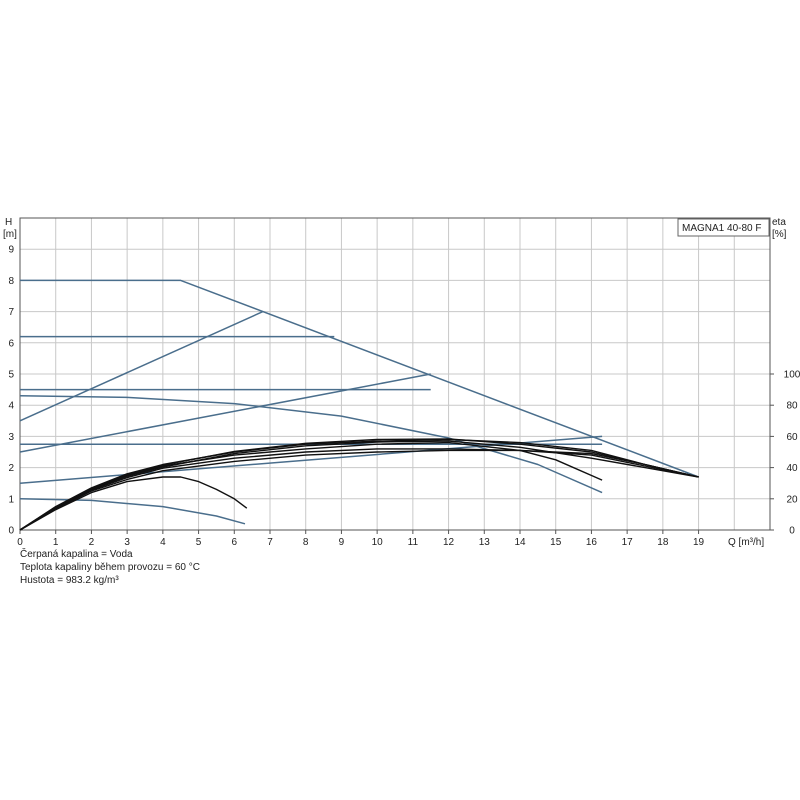  What do you see at coordinates (342, 542) in the screenshot?
I see `x-tick-label: 9` at bounding box center [342, 542].